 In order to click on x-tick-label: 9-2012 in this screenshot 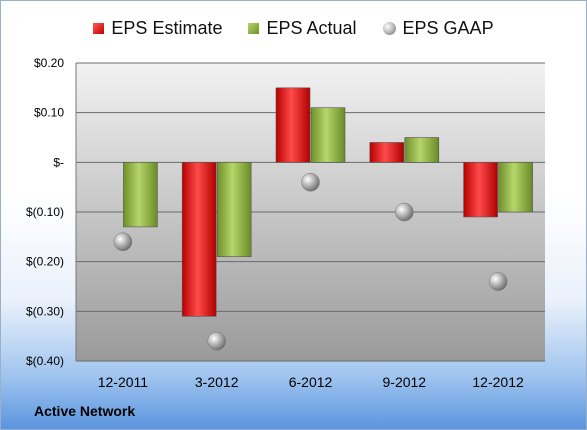, I will do `click(405, 382)`.